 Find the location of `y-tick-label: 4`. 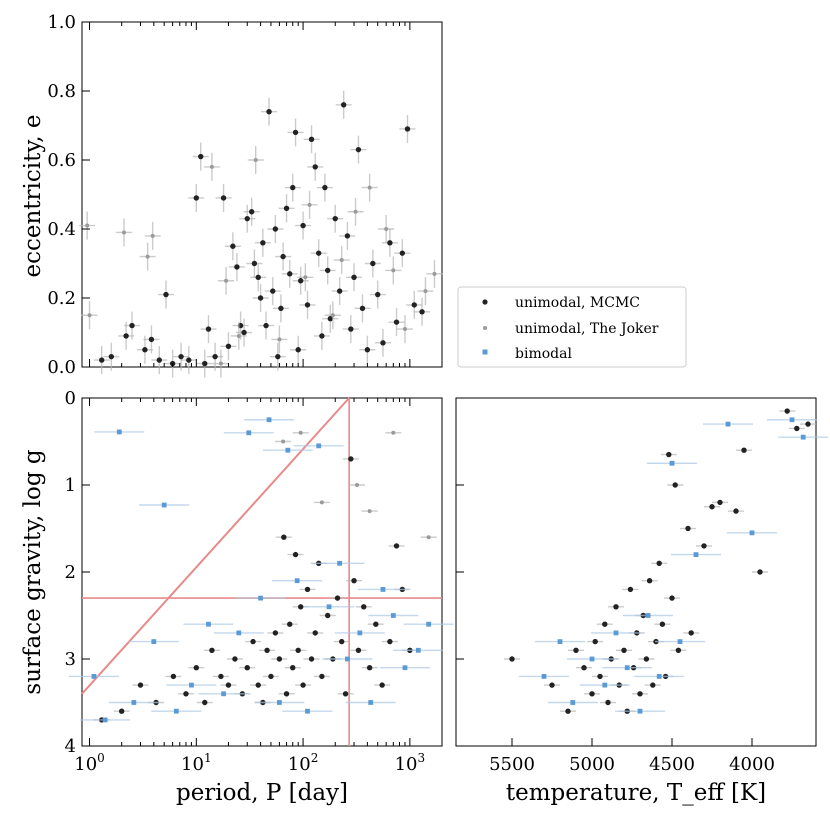

y-tick-label: 4 is located at coordinates (70, 746).